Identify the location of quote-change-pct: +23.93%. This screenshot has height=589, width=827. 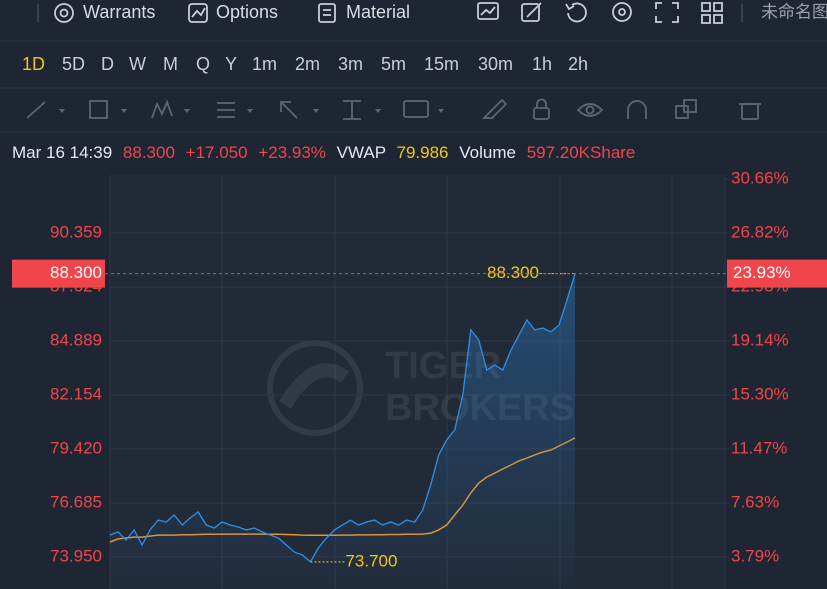
(292, 152).